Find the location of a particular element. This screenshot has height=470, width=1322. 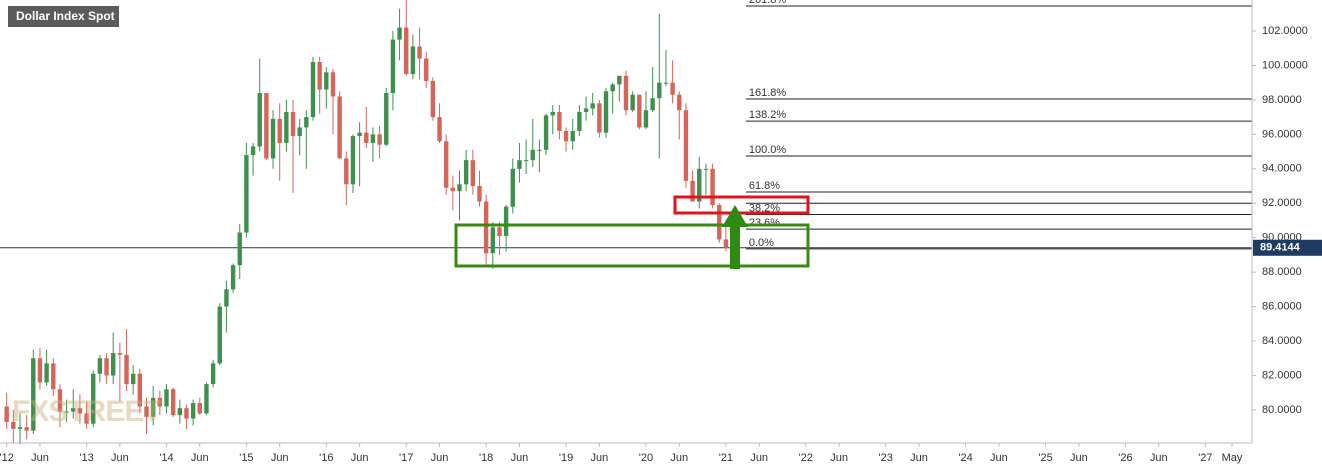

resistance-box is located at coordinates (741, 205).